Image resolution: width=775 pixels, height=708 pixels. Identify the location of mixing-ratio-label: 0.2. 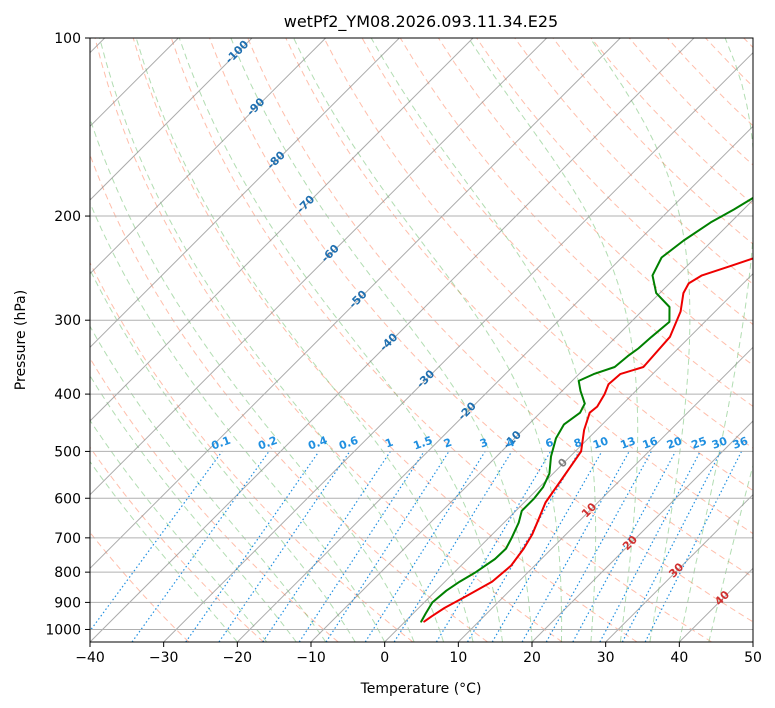
(267, 443).